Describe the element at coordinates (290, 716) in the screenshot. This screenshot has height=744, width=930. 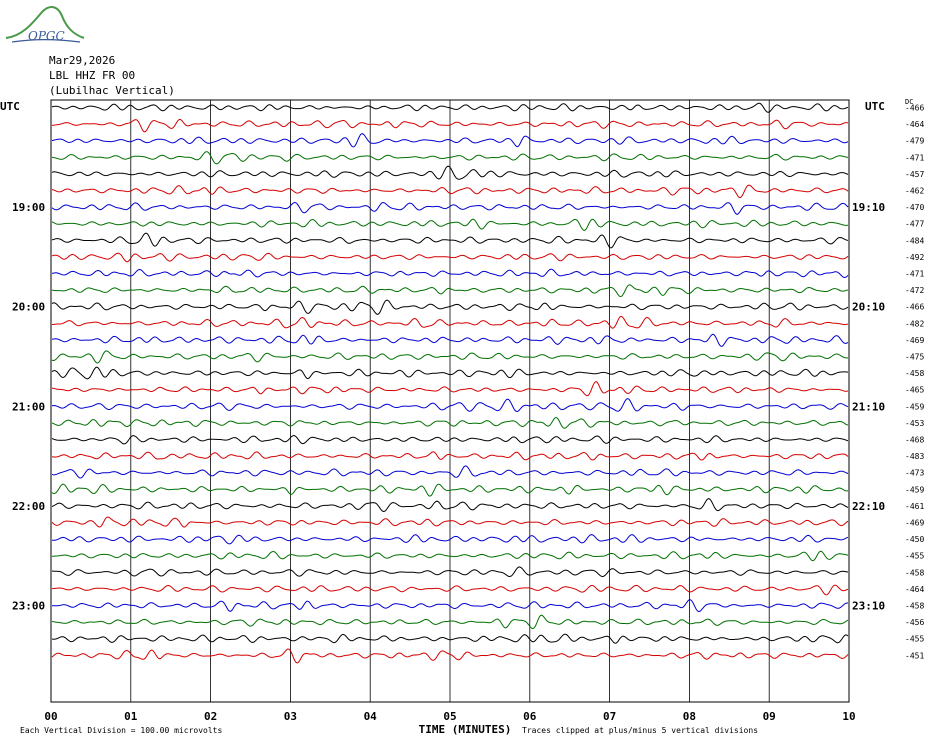
I see `x-tick-label: 03` at that location.